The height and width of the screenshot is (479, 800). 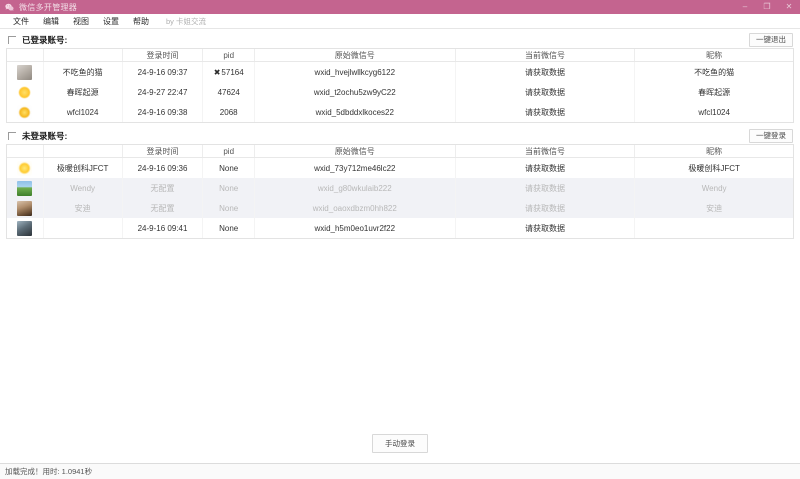 I want to click on menu-edit: 编辑, so click(x=51, y=21).